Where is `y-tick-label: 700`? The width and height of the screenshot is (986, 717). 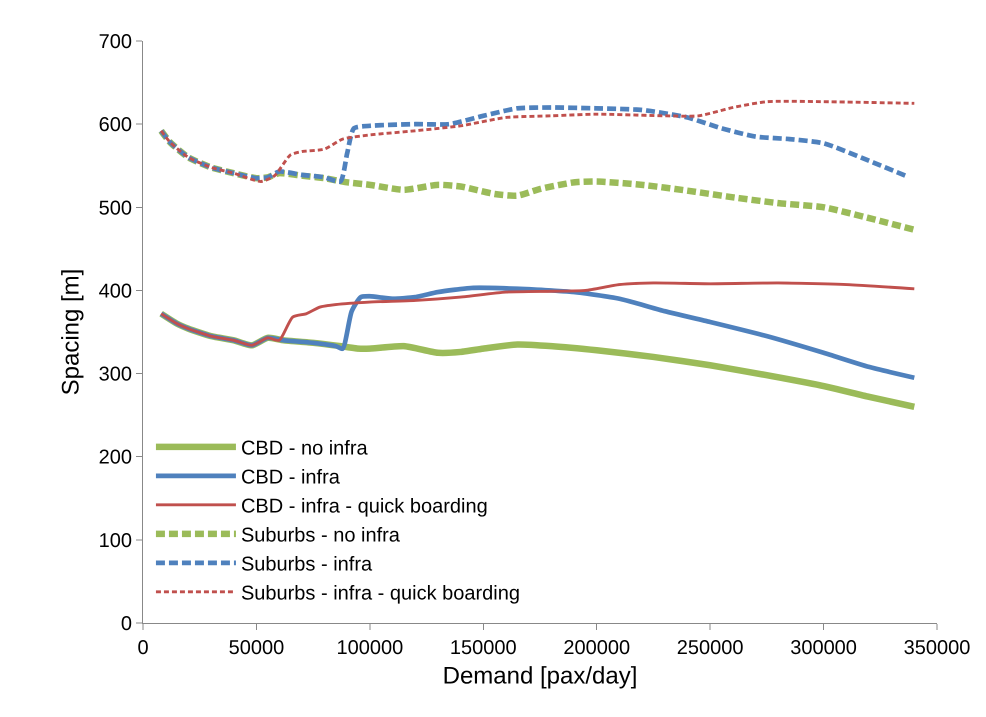 y-tick-label: 700 is located at coordinates (115, 42).